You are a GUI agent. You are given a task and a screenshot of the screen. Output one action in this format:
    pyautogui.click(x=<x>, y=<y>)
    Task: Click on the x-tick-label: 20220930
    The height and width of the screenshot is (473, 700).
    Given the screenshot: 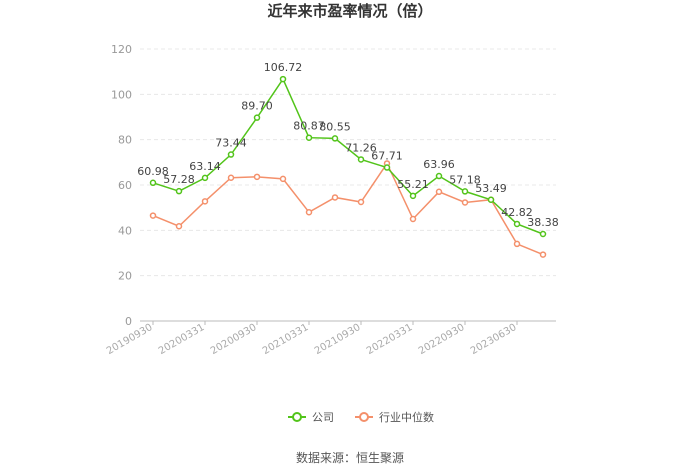 What is the action you would take?
    pyautogui.click(x=442, y=339)
    